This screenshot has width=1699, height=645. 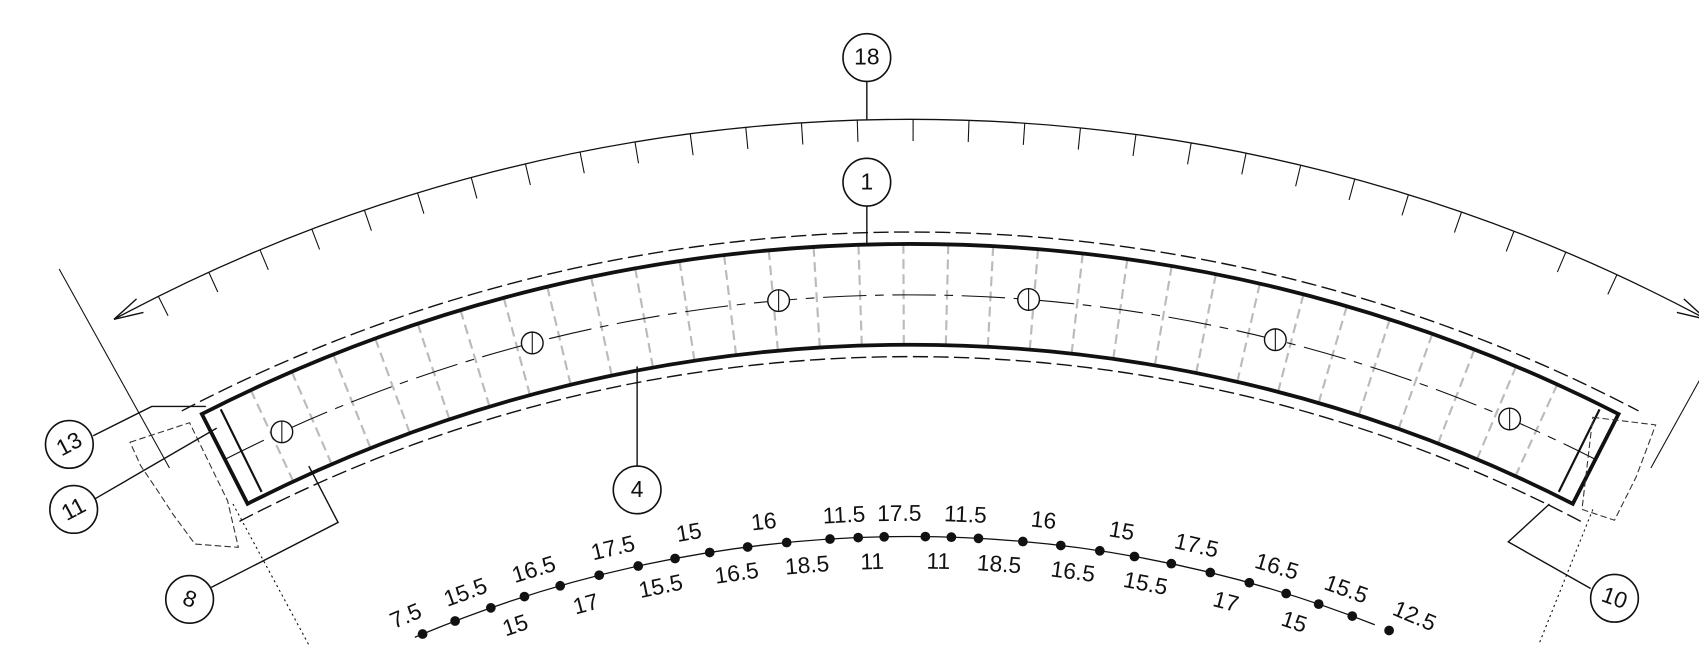 What do you see at coordinates (966, 514) in the screenshot?
I see `upper-label: 11.5` at bounding box center [966, 514].